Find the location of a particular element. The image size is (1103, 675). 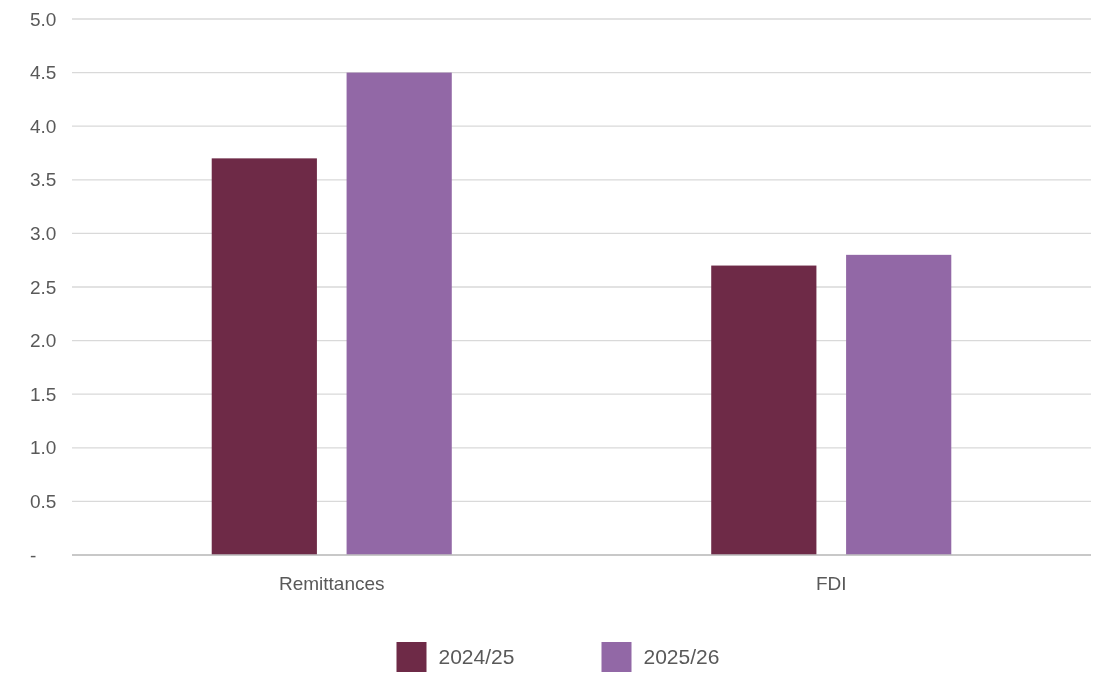

y-tick-label: 2.0 is located at coordinates (43, 341).